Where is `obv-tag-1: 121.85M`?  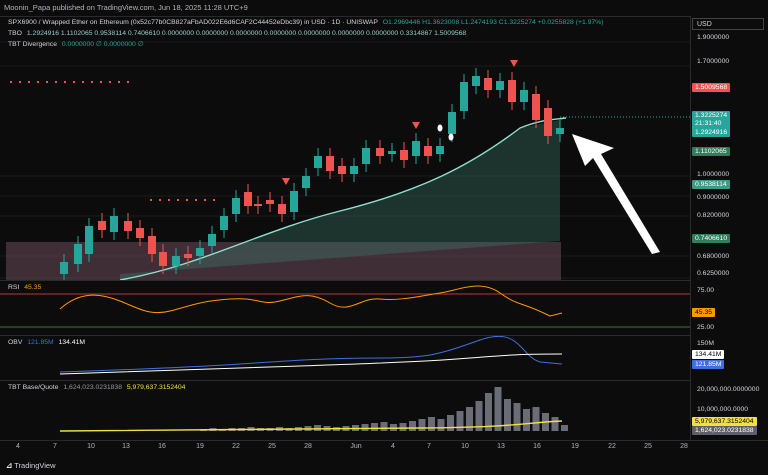 obv-tag-1: 121.85M is located at coordinates (708, 364).